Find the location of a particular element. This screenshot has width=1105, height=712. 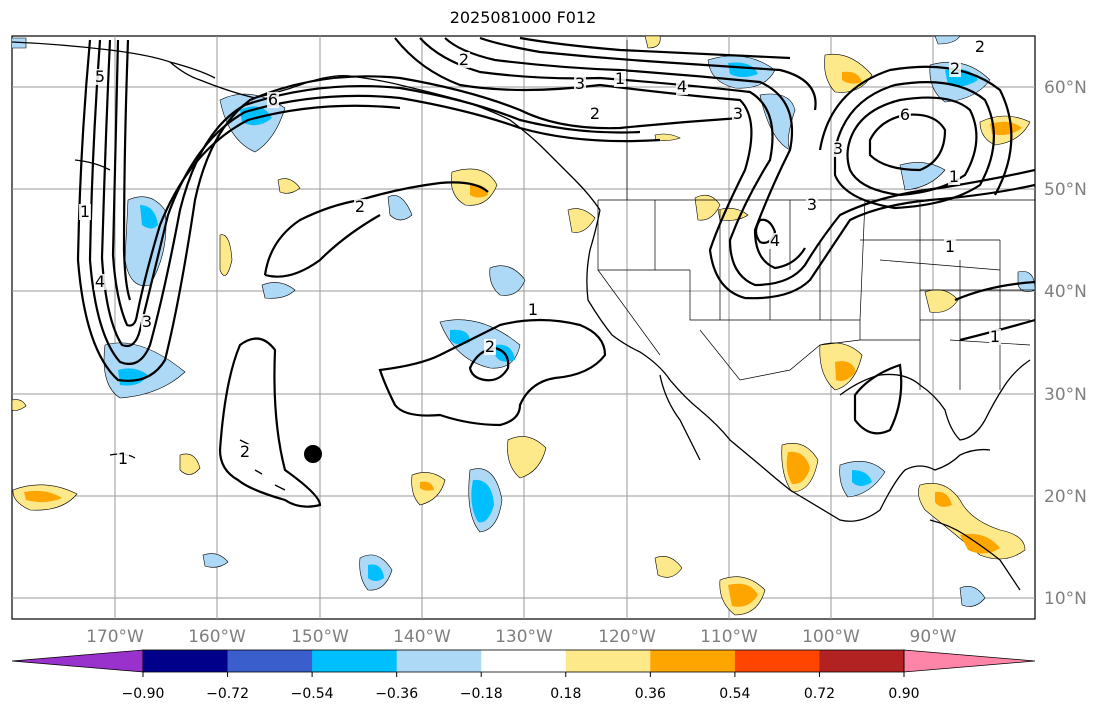

location-marker is located at coordinates (313, 454).